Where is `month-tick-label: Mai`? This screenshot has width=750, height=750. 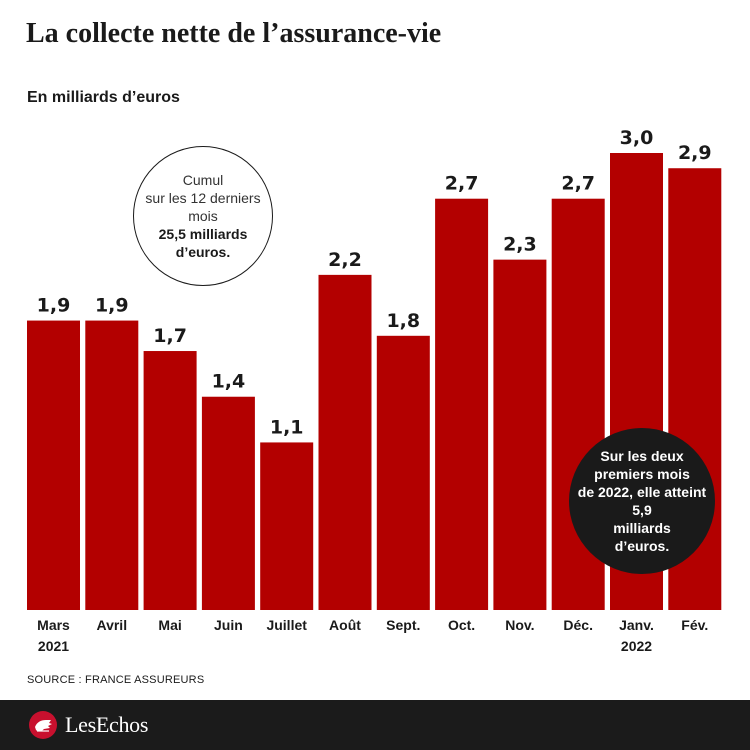 month-tick-label: Mai is located at coordinates (169, 625).